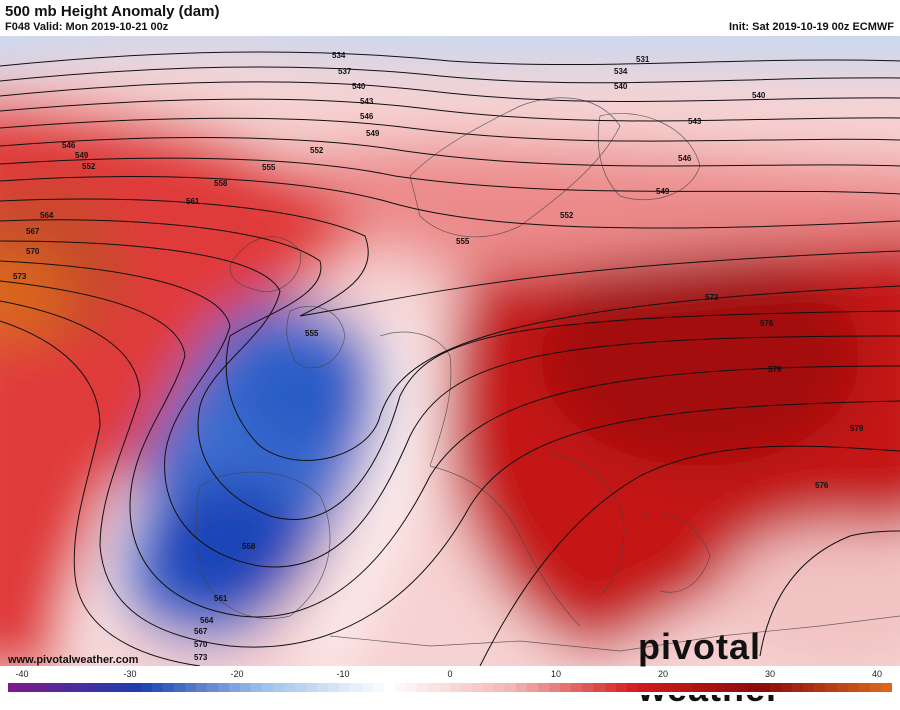 Image resolution: width=900 pixels, height=710 pixels. What do you see at coordinates (33, 231) in the screenshot?
I see `contour-label: 567` at bounding box center [33, 231].